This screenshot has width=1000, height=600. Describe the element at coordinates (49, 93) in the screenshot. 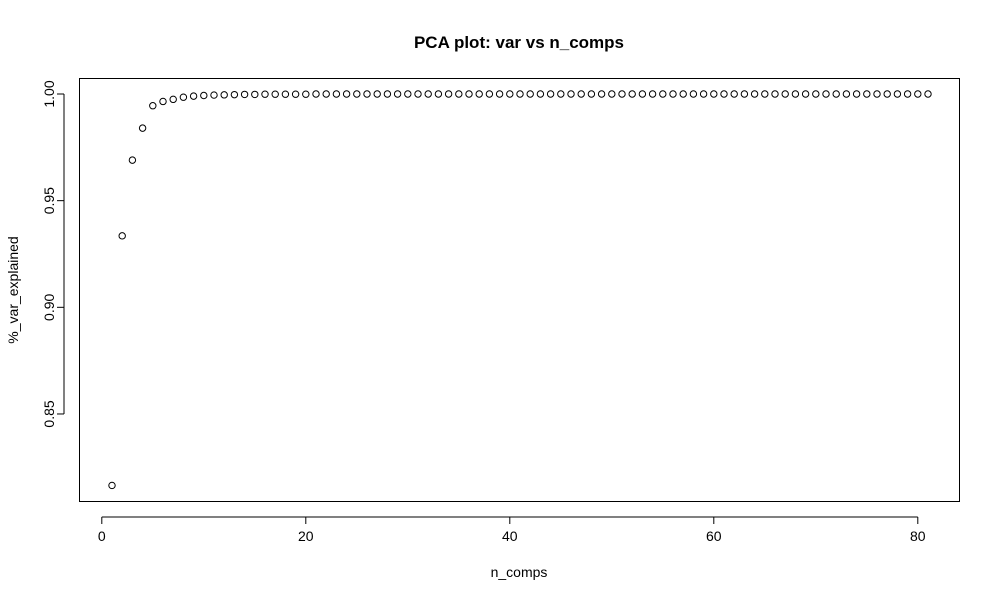

I see `y-tick-label: 1.00` at that location.